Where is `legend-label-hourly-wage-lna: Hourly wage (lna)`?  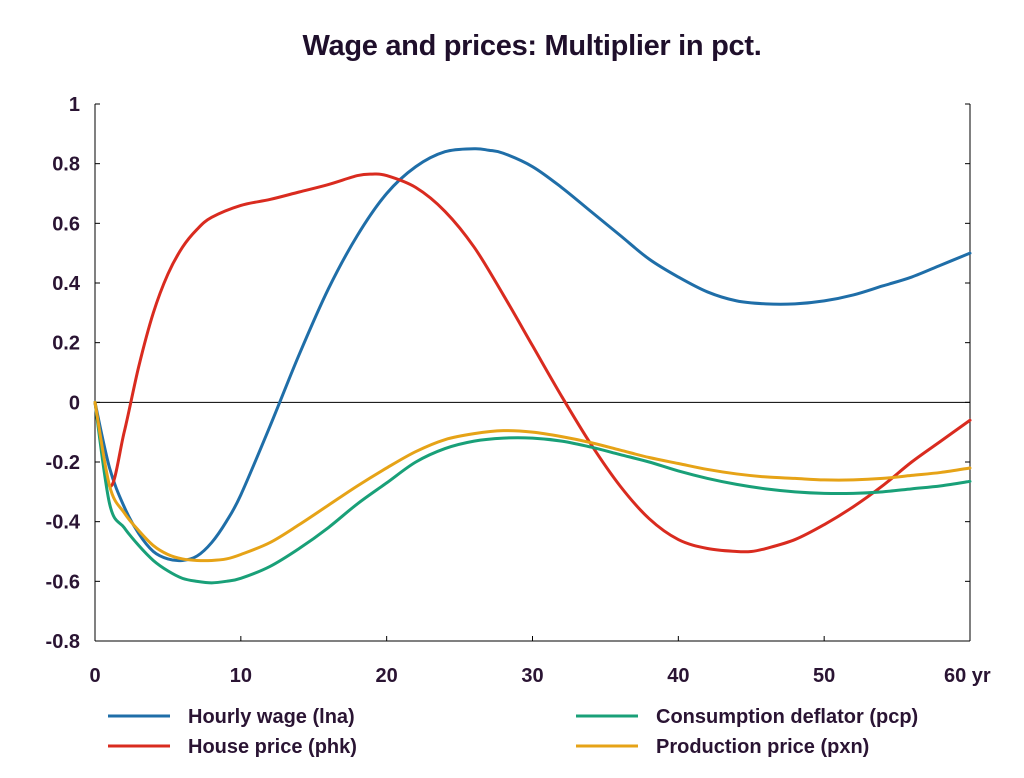
legend-label-hourly-wage-lna: Hourly wage (lna) is located at coordinates (271, 717).